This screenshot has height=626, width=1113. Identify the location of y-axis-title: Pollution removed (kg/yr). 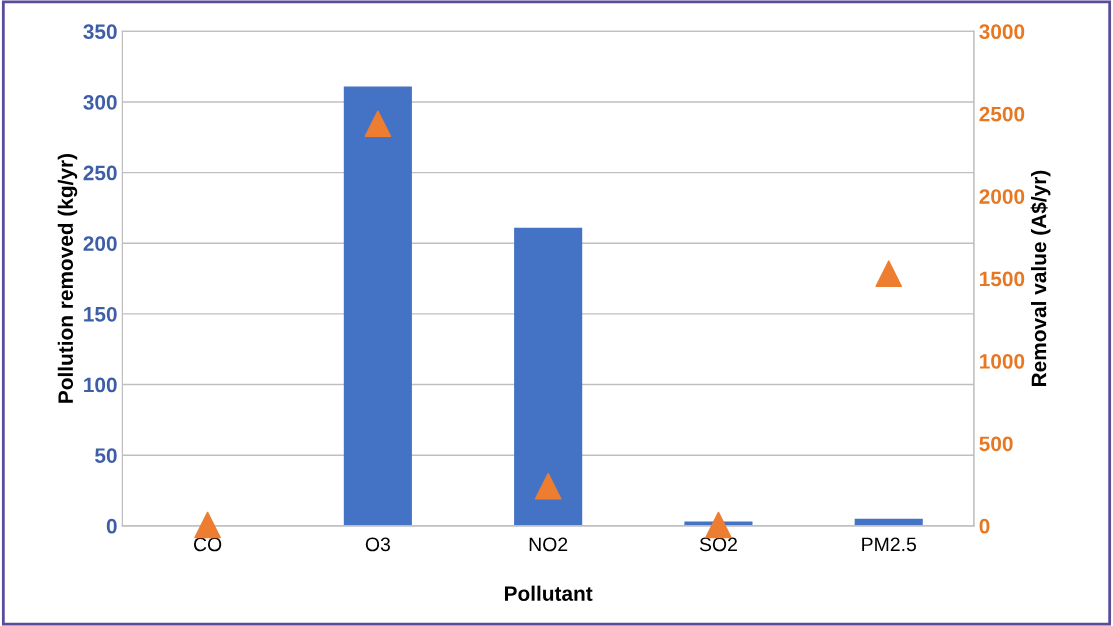
(67, 278).